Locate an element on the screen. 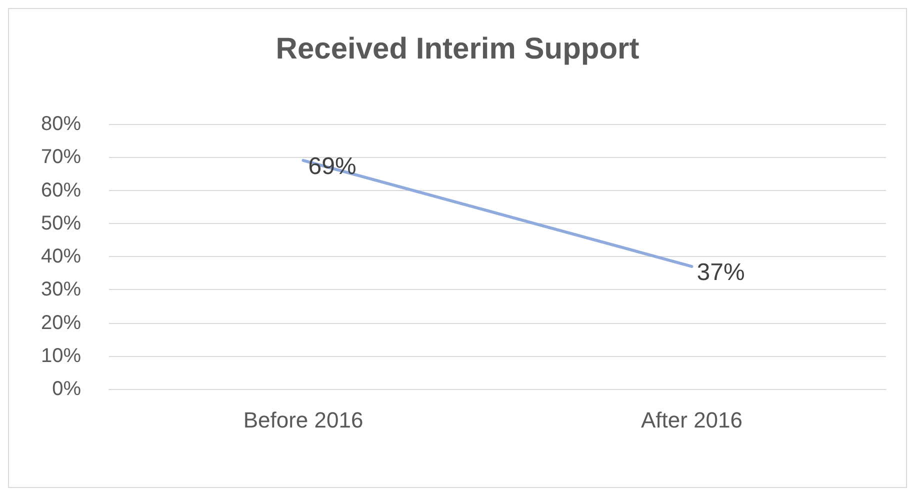 The image size is (917, 498). y-tick-label: 80% is located at coordinates (61, 124).